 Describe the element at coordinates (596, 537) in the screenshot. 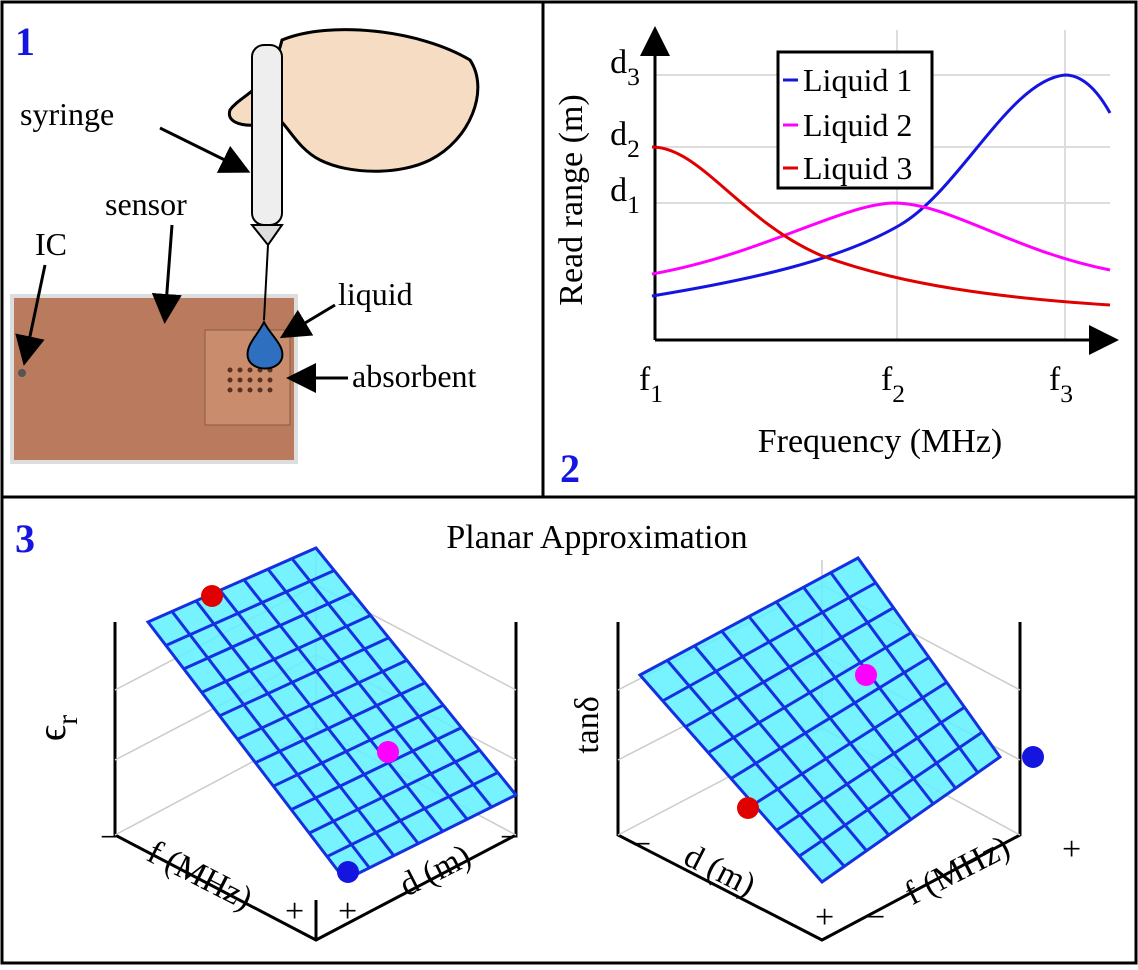

I see `panel-title: Planar Approximation` at that location.